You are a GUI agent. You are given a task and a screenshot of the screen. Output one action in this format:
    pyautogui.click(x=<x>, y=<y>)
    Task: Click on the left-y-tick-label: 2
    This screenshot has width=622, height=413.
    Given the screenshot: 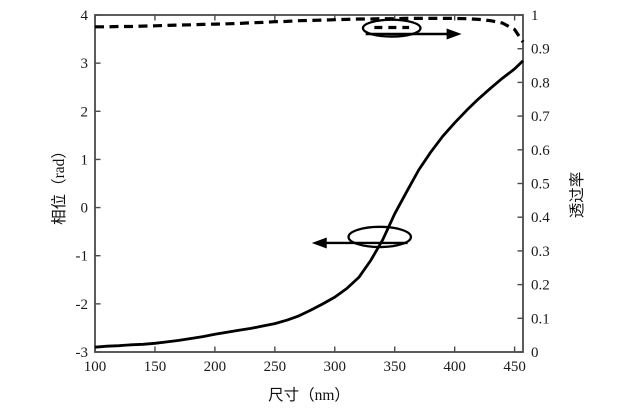 What is the action you would take?
    pyautogui.click(x=85, y=112)
    